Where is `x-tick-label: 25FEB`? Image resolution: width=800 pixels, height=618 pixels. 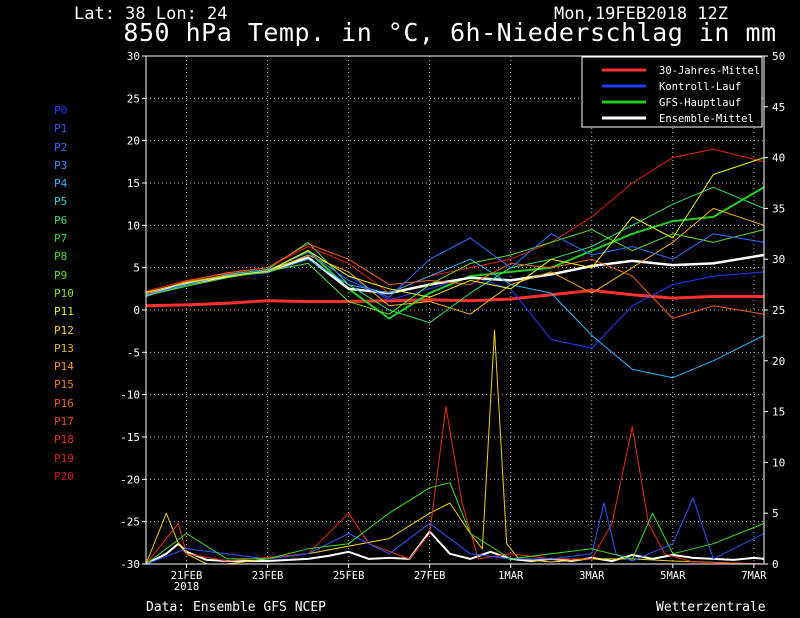 x-tick-label: 25FEB is located at coordinates (349, 576).